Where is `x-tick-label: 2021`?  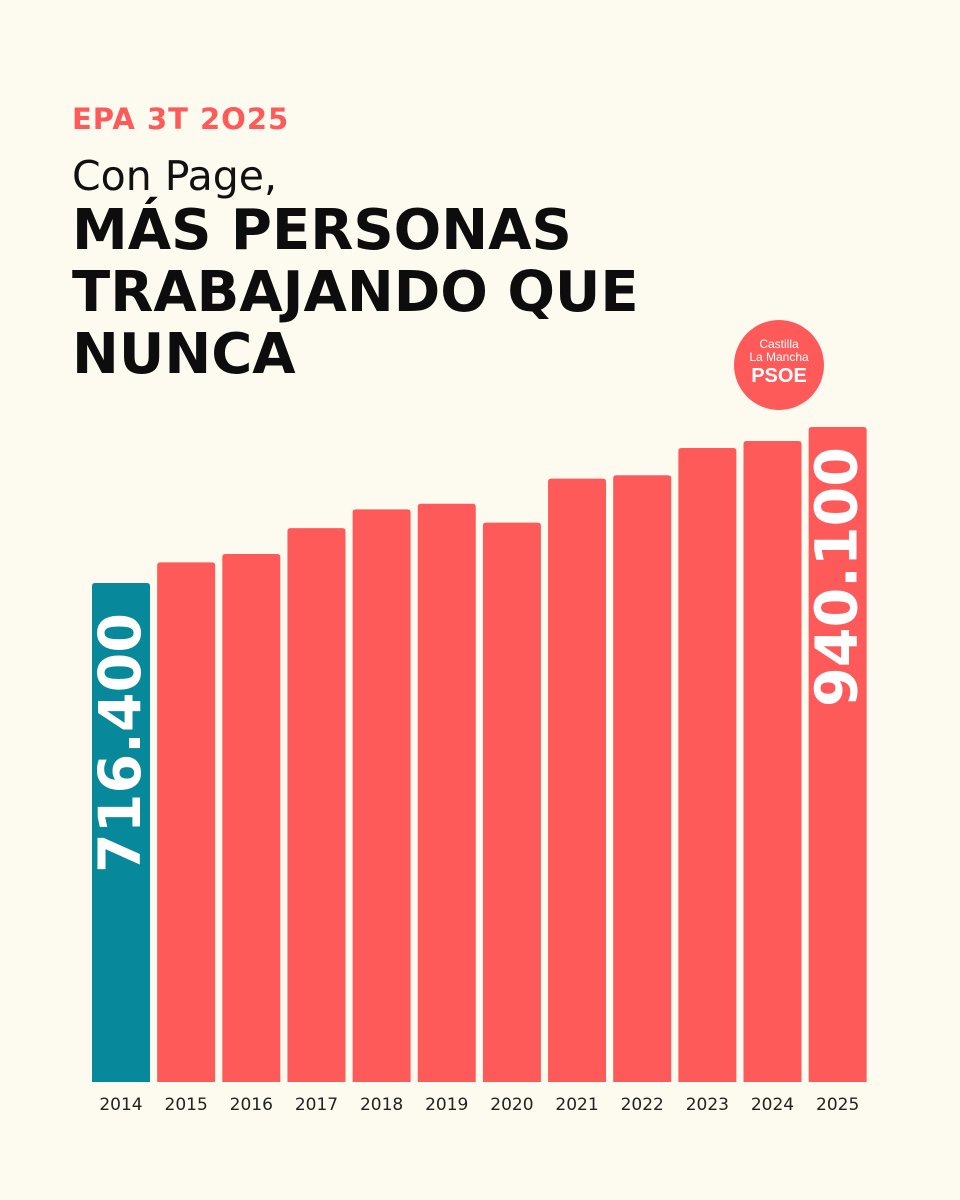 x-tick-label: 2021 is located at coordinates (576, 1105).